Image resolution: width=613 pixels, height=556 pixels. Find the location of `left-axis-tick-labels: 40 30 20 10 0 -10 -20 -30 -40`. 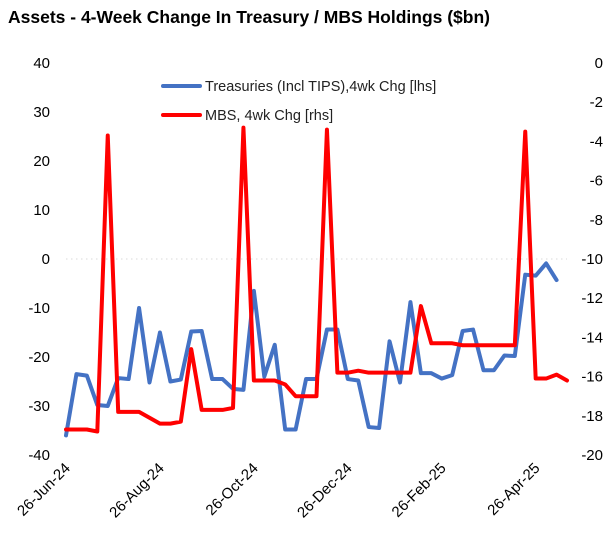

left-axis-tick-labels: 40 30 20 10 0 -10 -20 -30 -40 is located at coordinates (39, 259).